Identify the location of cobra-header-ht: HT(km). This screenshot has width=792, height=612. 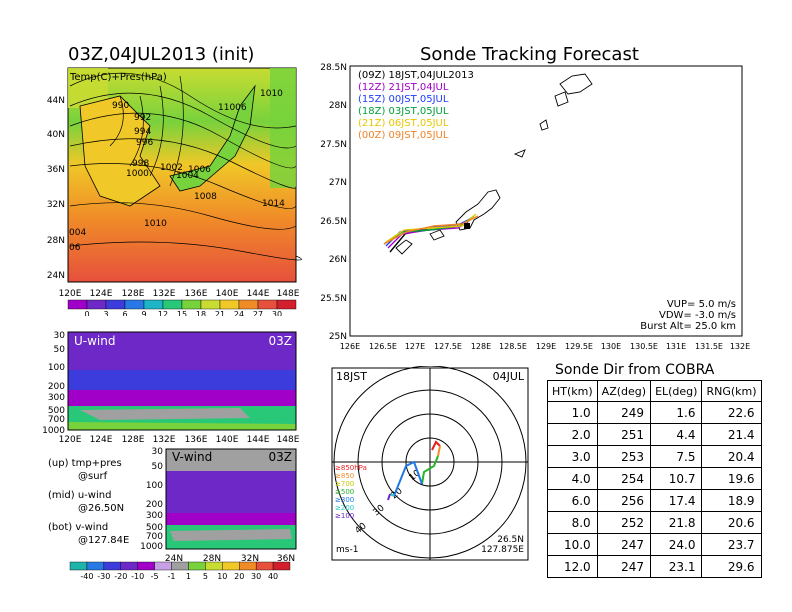
(572, 391).